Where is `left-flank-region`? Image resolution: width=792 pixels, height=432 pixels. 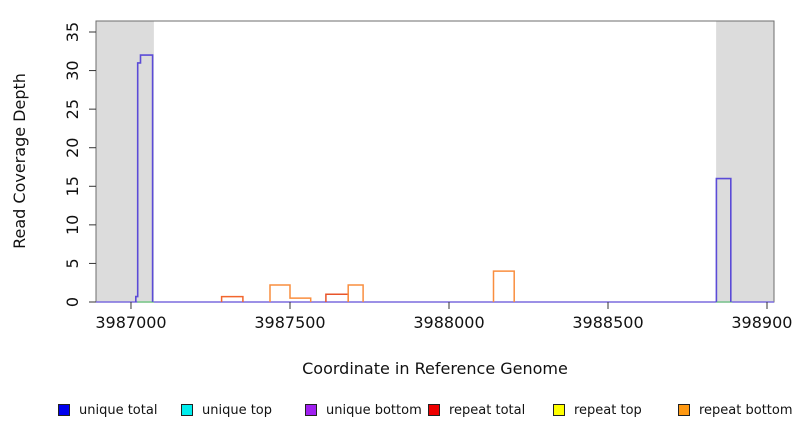
left-flank-region is located at coordinates (125, 161).